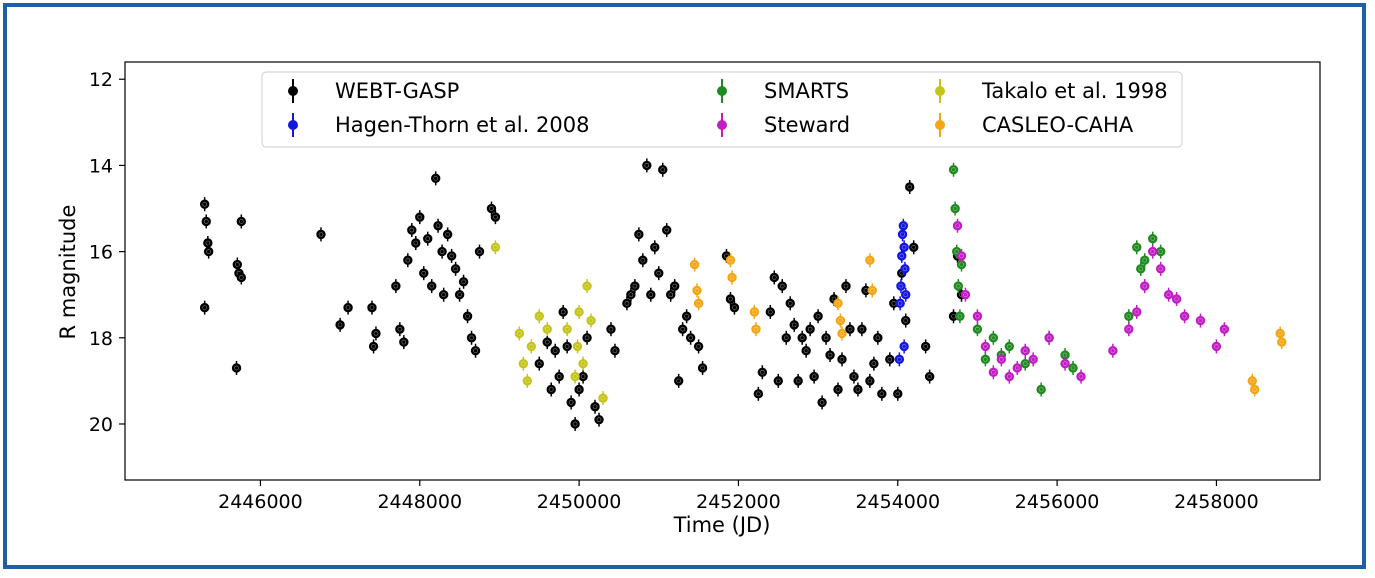  What do you see at coordinates (101, 166) in the screenshot?
I see `y-tick-label: 14` at bounding box center [101, 166].